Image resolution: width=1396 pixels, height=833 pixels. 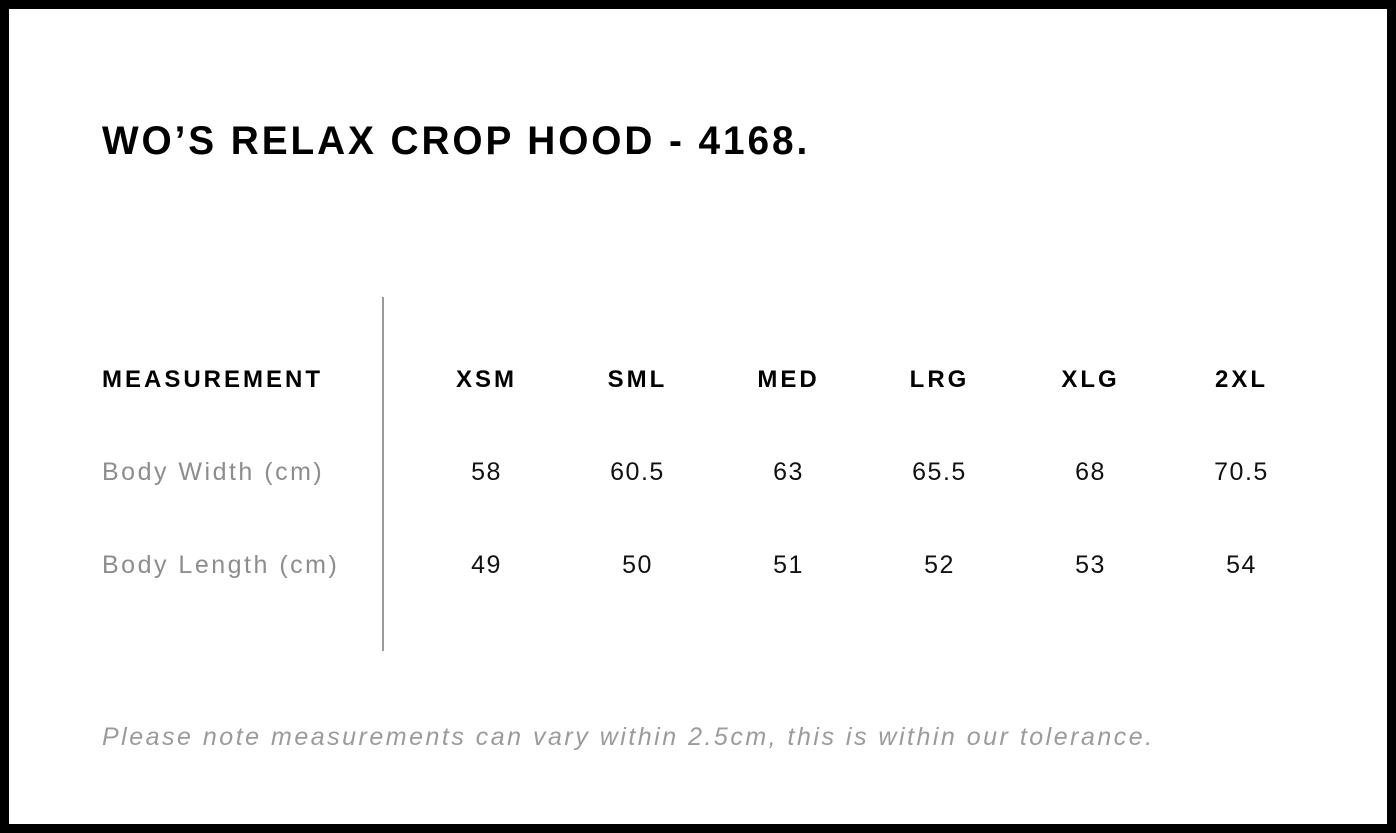 What do you see at coordinates (1241, 472) in the screenshot?
I see `table-cell-body-width-2xl: 70.5` at bounding box center [1241, 472].